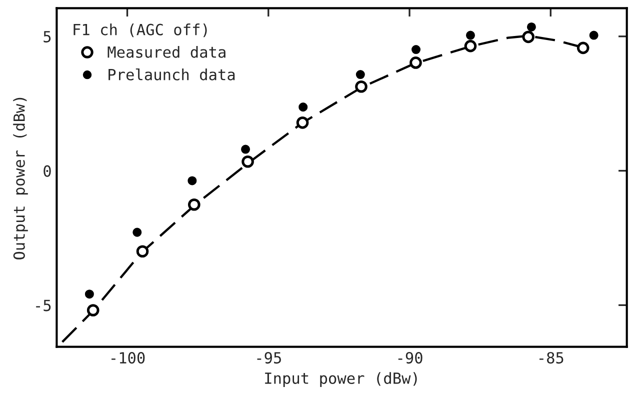  What do you see at coordinates (128, 358) in the screenshot?
I see `x-tick-label: -100` at bounding box center [128, 358].